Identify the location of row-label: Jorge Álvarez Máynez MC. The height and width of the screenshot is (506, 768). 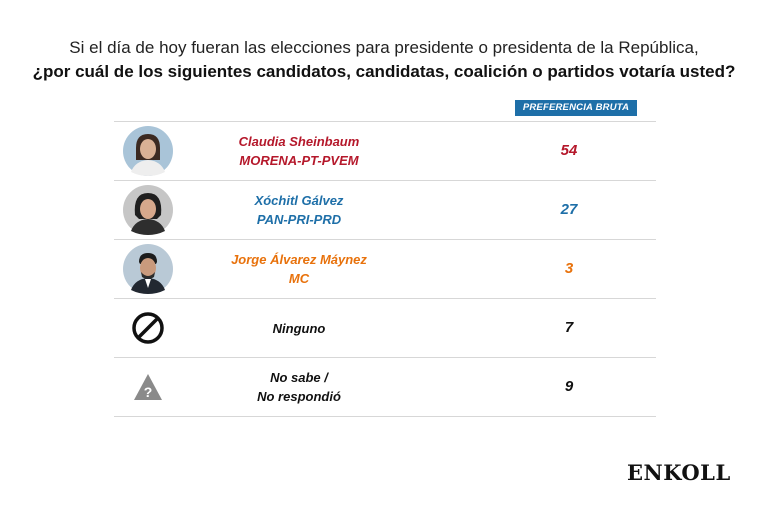
(299, 269).